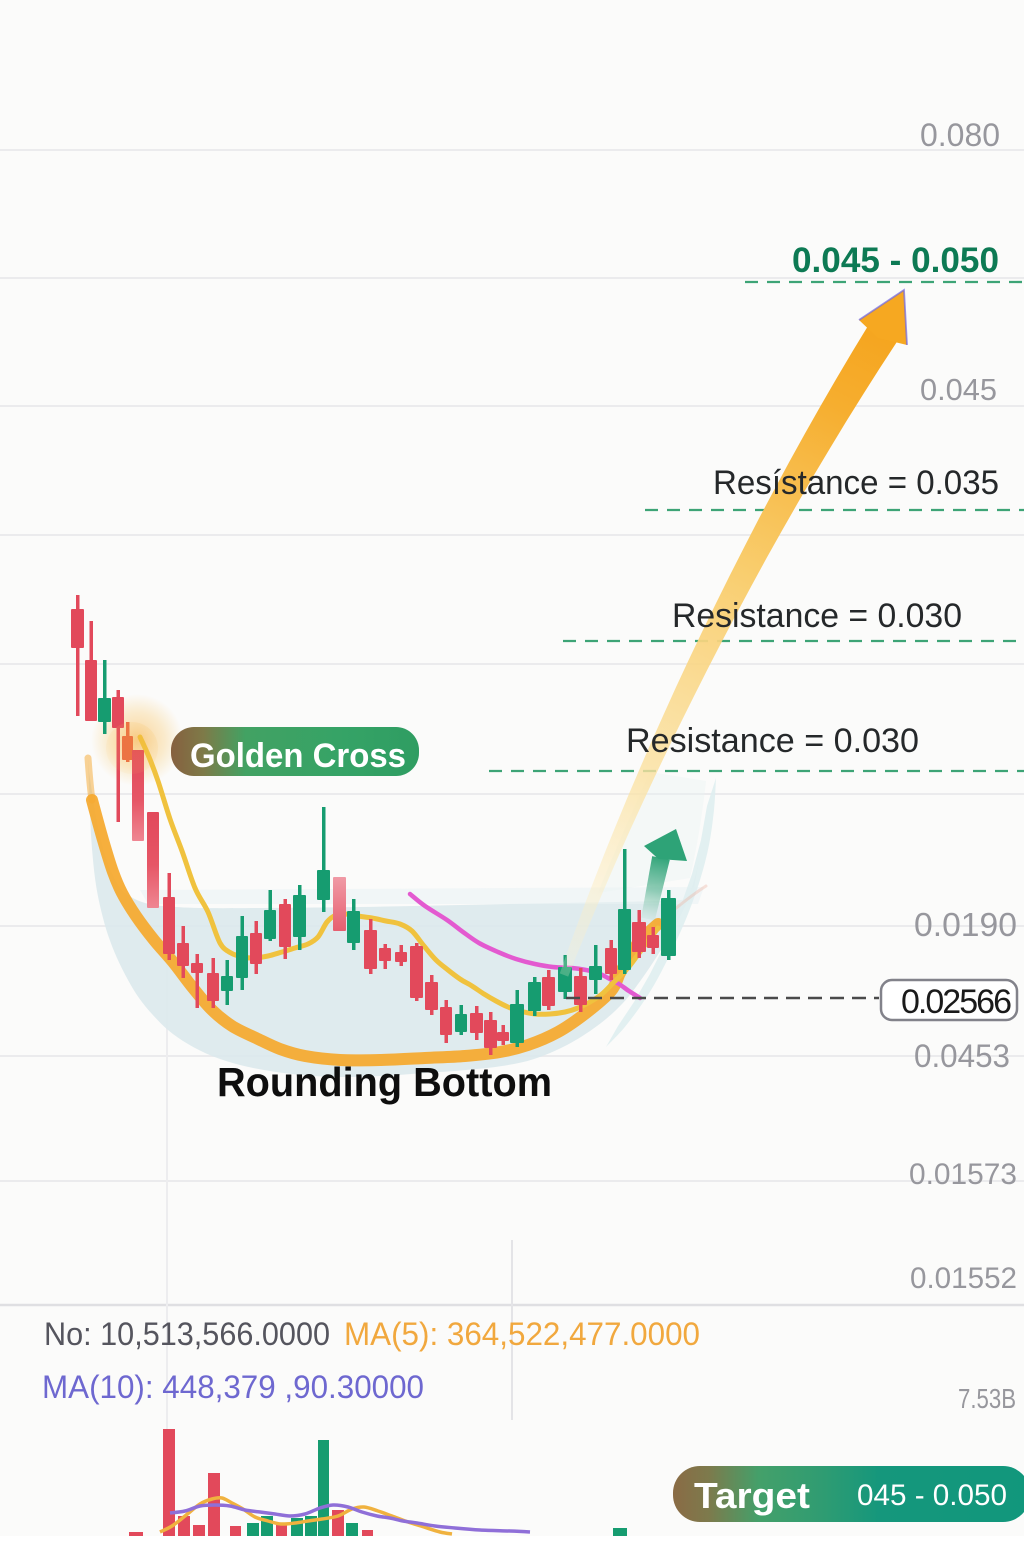 This screenshot has height=1541, width=1024. Describe the element at coordinates (987, 1398) in the screenshot. I see `svg-text: 7.53B` at that location.